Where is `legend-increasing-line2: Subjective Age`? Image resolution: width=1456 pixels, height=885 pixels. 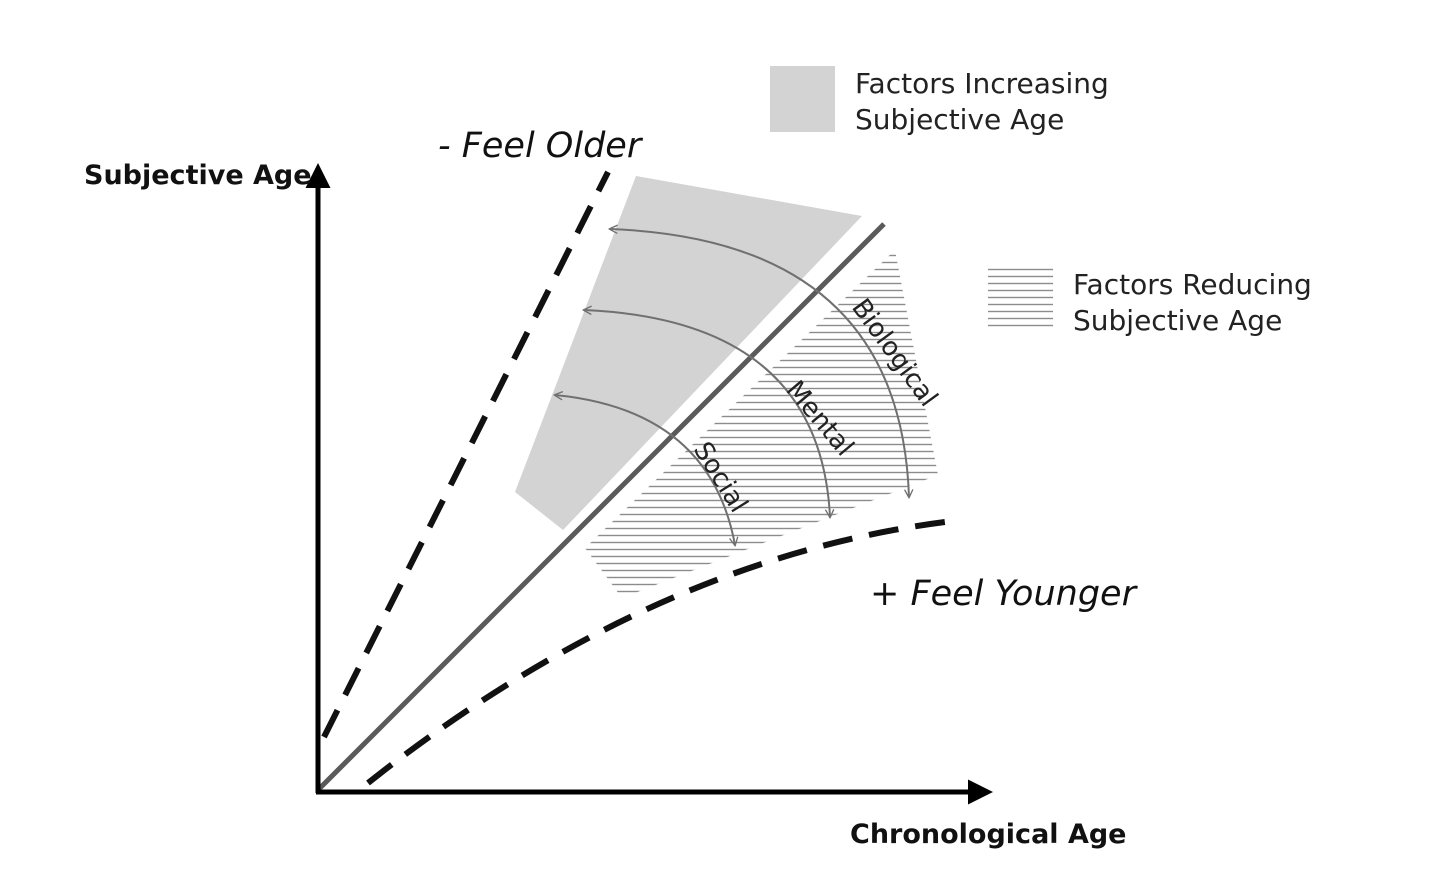 legend-increasing-line2: Subjective Age is located at coordinates (959, 119).